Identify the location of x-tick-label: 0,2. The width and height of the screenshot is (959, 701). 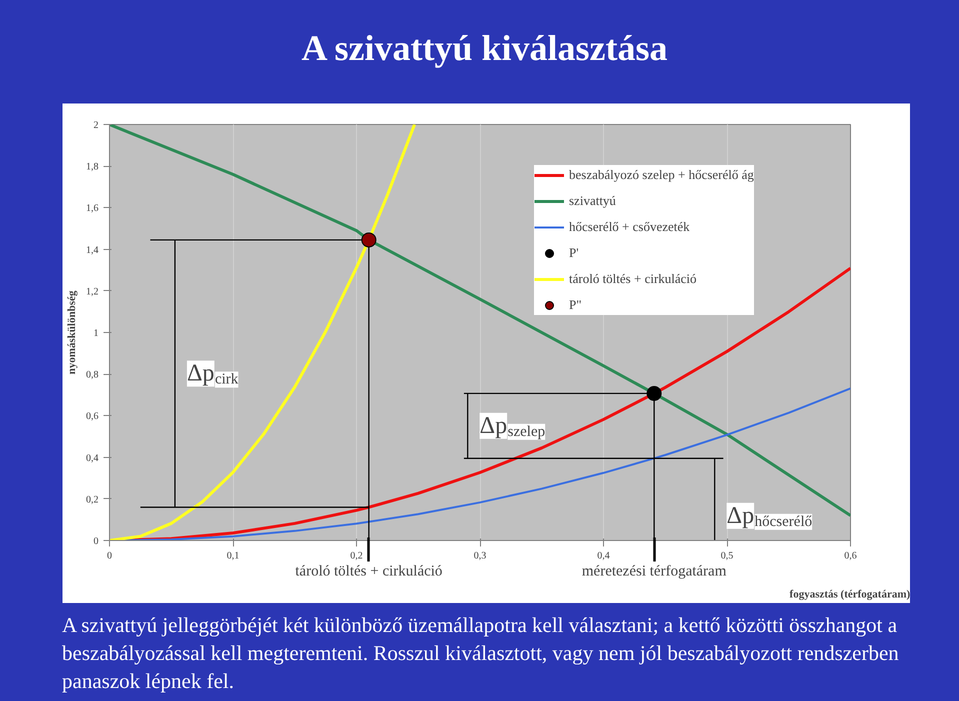
(356, 556).